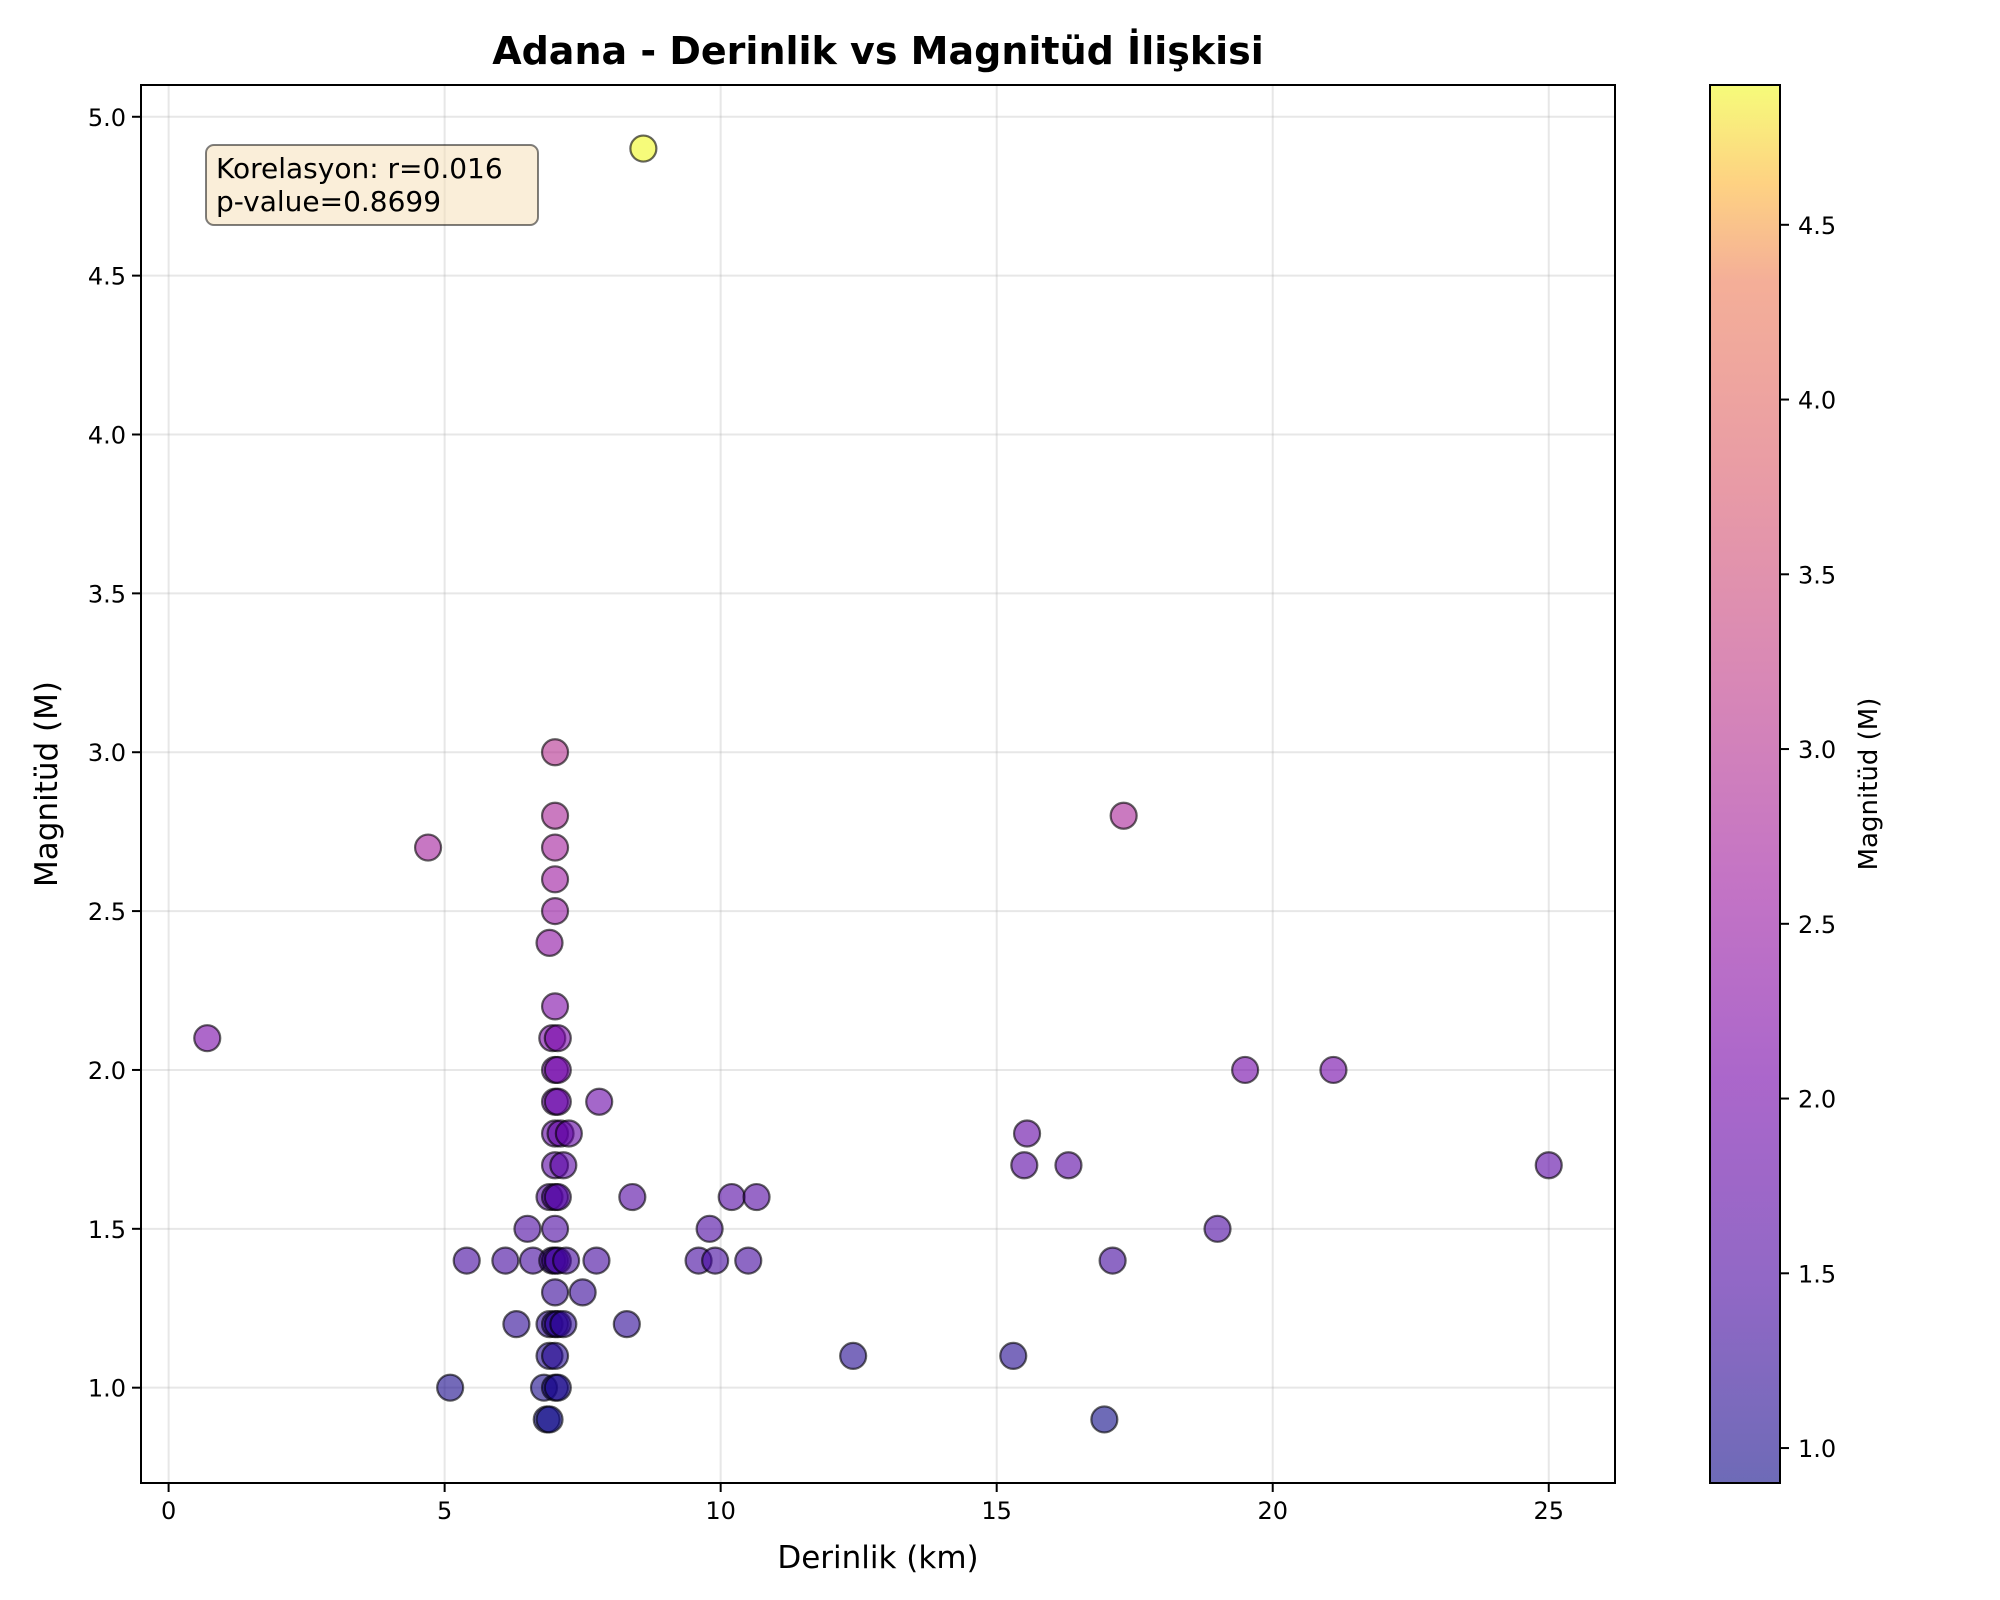  I want to click on y-axis-ticks: 1.0 1.5 2.0 2.5 3.0 3.5 4.0 4.5 5.0, so click(114, 753).